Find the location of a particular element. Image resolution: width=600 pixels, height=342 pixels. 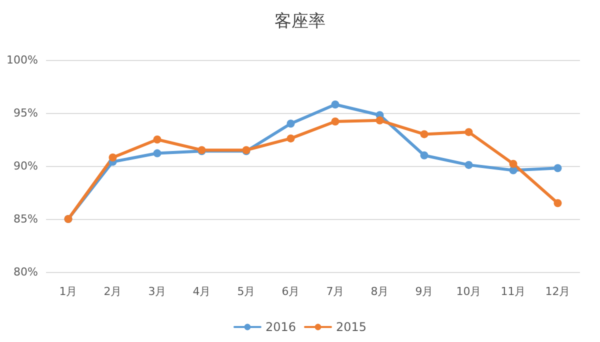

x-tick-label: 12月 is located at coordinates (557, 291).